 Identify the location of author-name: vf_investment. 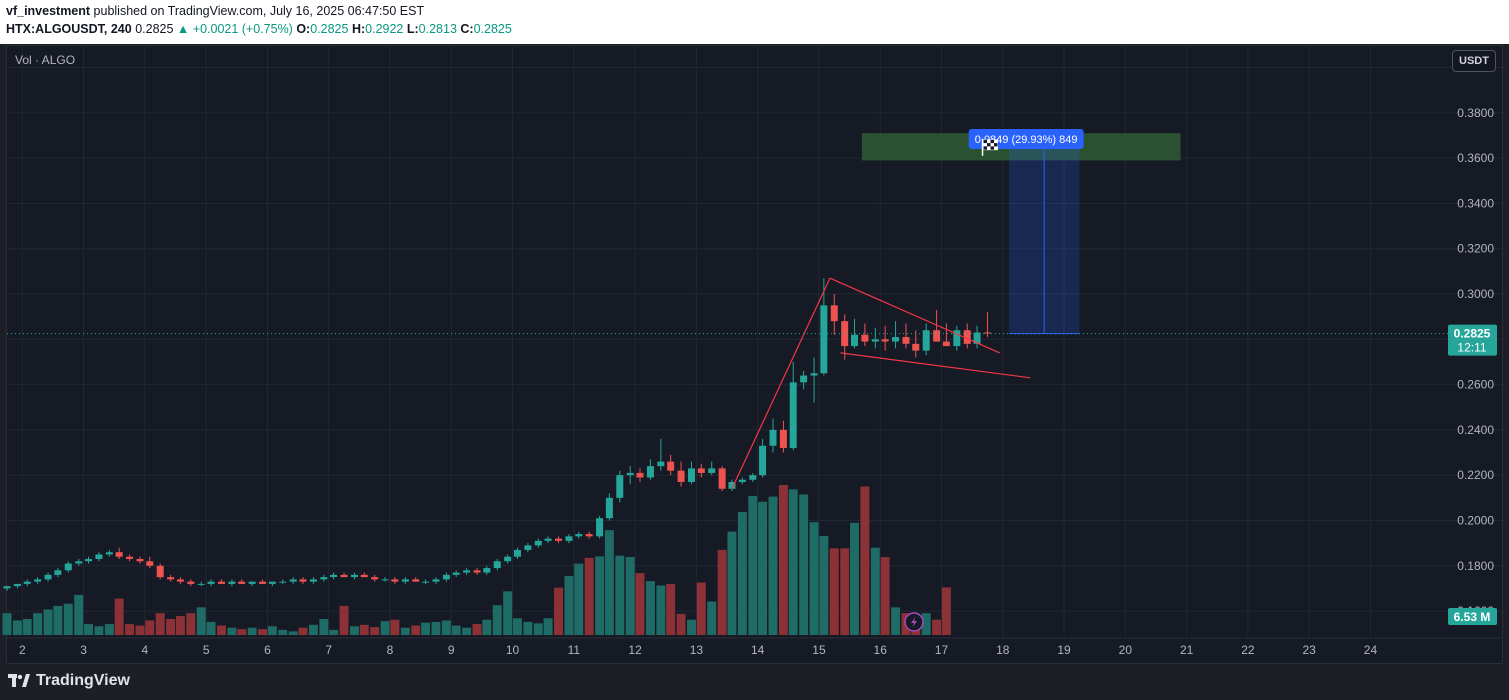
(48, 11).